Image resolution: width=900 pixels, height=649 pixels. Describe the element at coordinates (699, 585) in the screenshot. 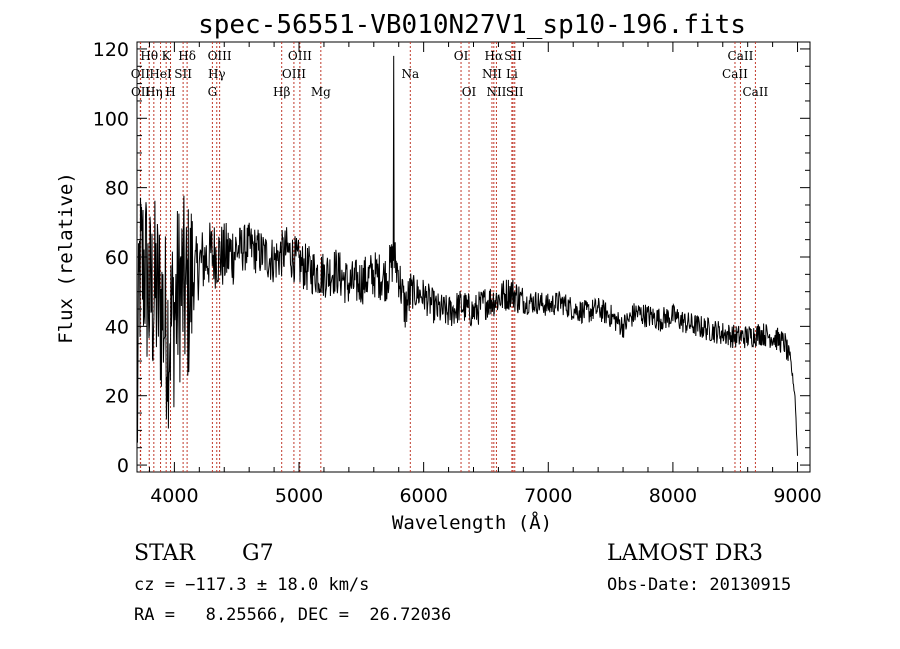

I see `observation-date: Obs-Date: 20130915` at that location.